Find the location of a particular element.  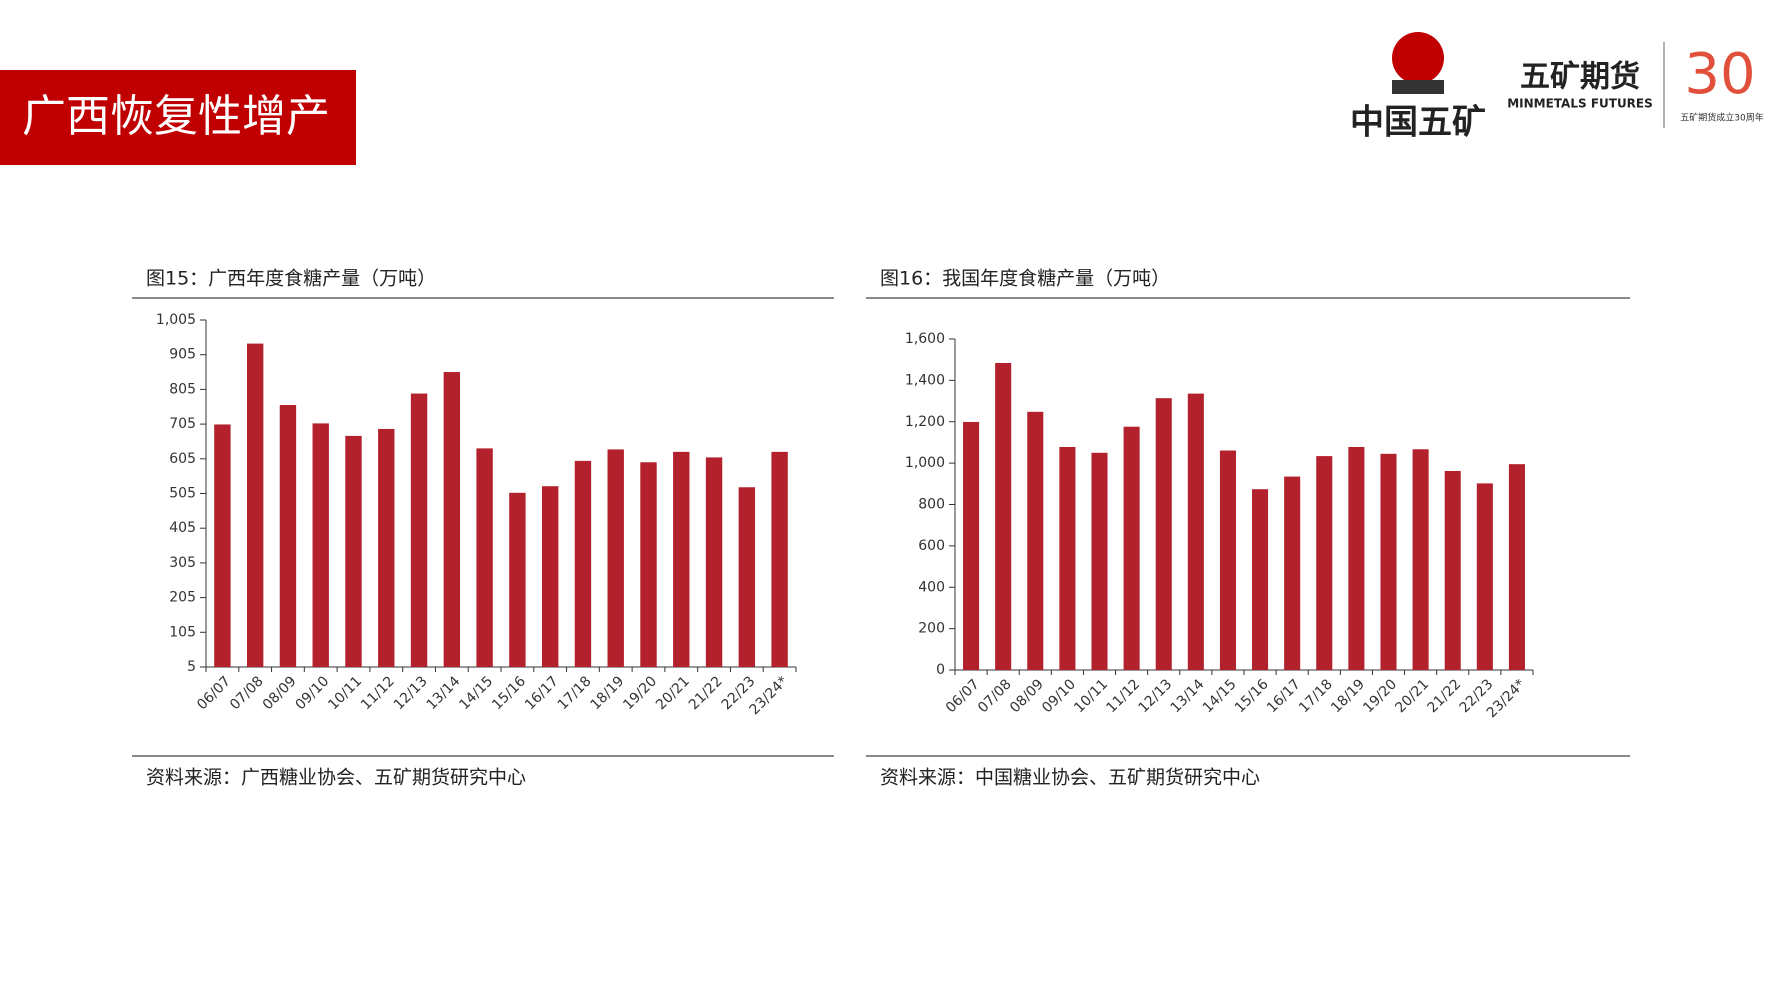

y-tick-label: 200 is located at coordinates (931, 629).